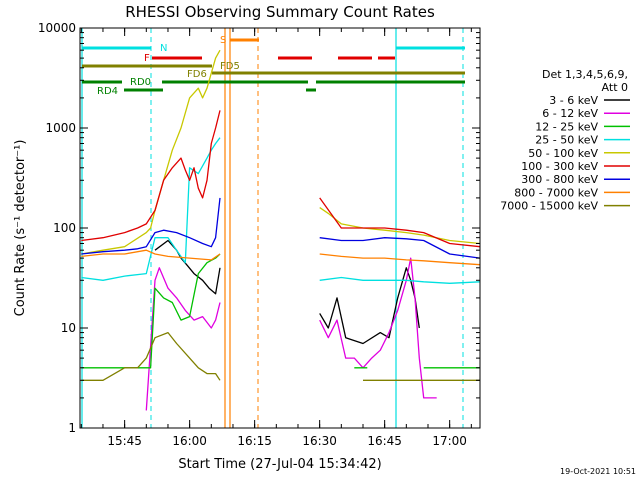 This screenshot has width=640, height=480. I want to click on y-tick-label: 1, so click(72, 428).